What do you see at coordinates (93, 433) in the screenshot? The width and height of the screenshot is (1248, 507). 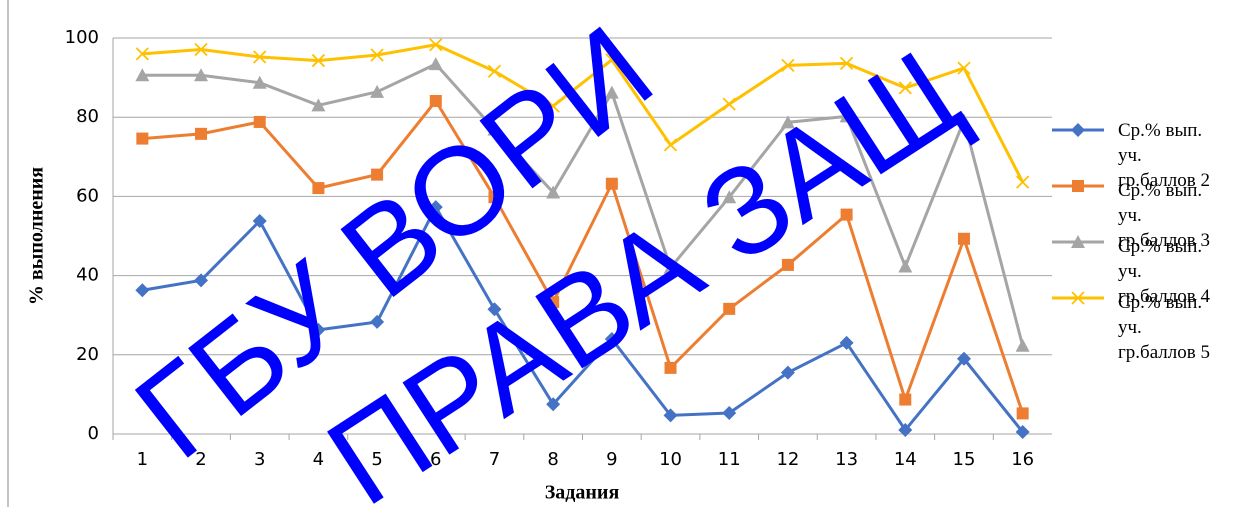 I see `y-tick-label: 0` at bounding box center [93, 433].